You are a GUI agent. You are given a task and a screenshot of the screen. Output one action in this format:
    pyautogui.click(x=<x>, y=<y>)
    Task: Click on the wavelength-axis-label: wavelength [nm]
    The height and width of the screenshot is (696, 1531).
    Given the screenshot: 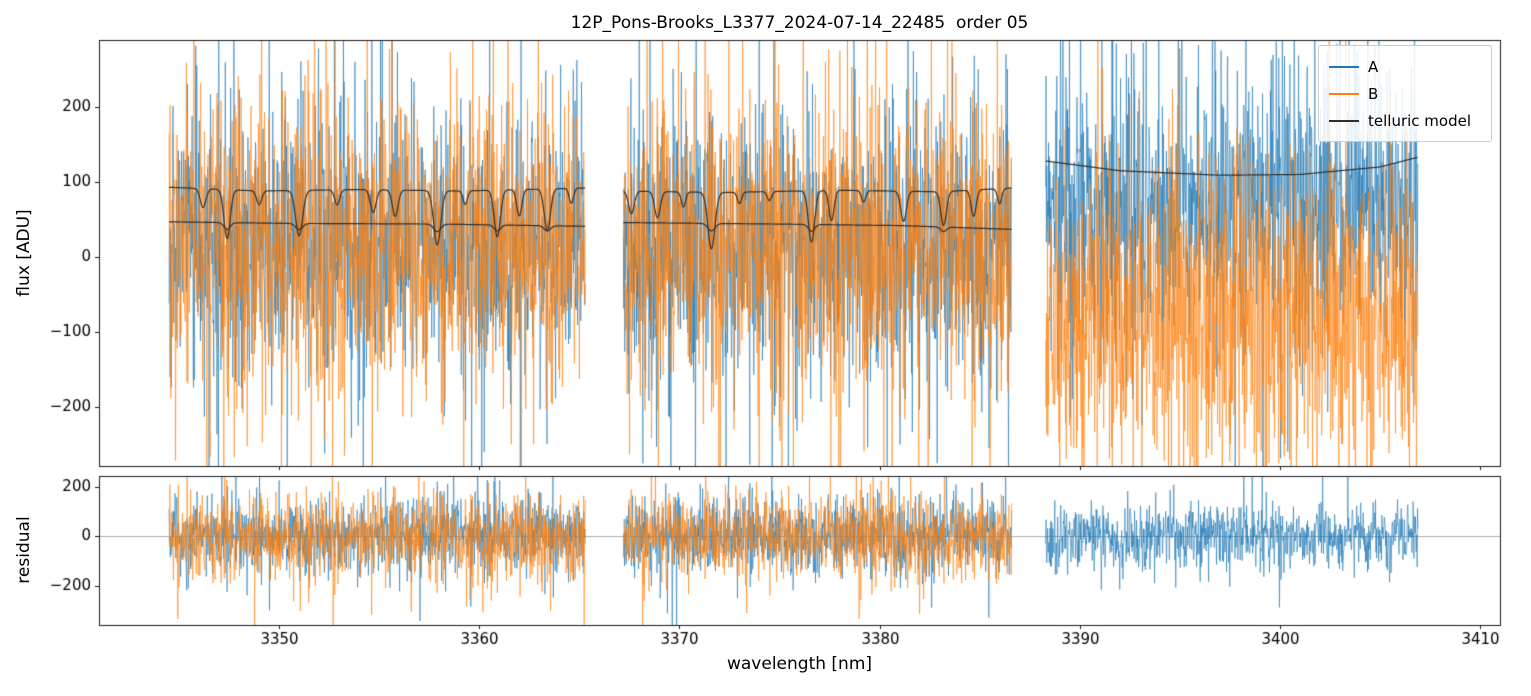 What is the action you would take?
    pyautogui.click(x=799, y=664)
    